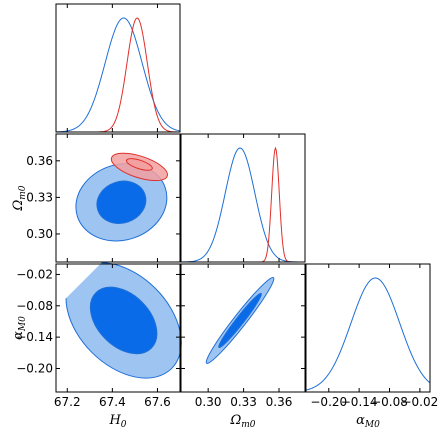  I want to click on contour-H0-Om0-red-inner, so click(139, 164).